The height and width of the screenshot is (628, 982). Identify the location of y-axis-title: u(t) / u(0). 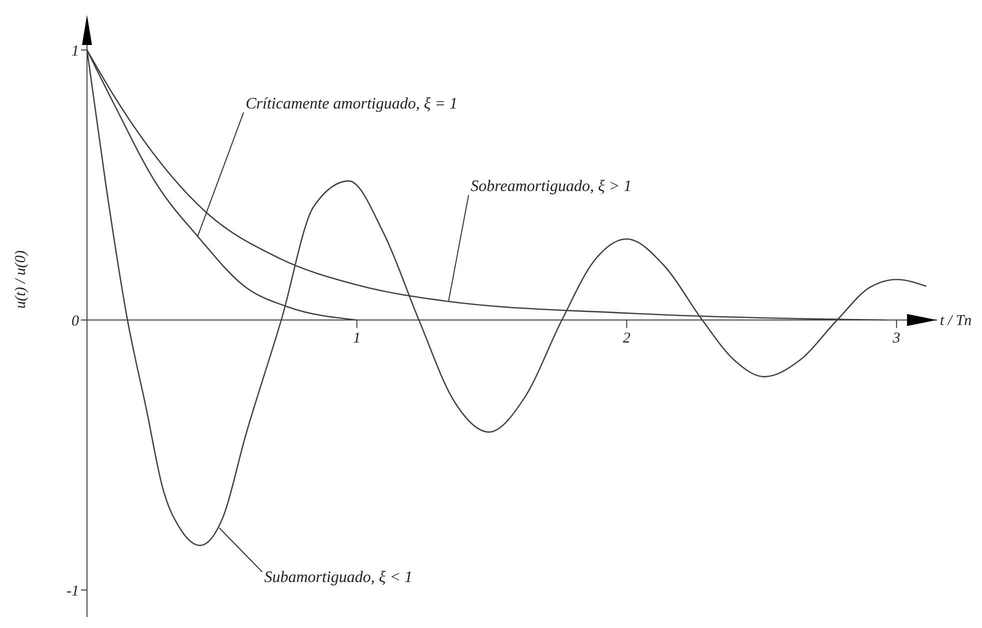
(21, 279).